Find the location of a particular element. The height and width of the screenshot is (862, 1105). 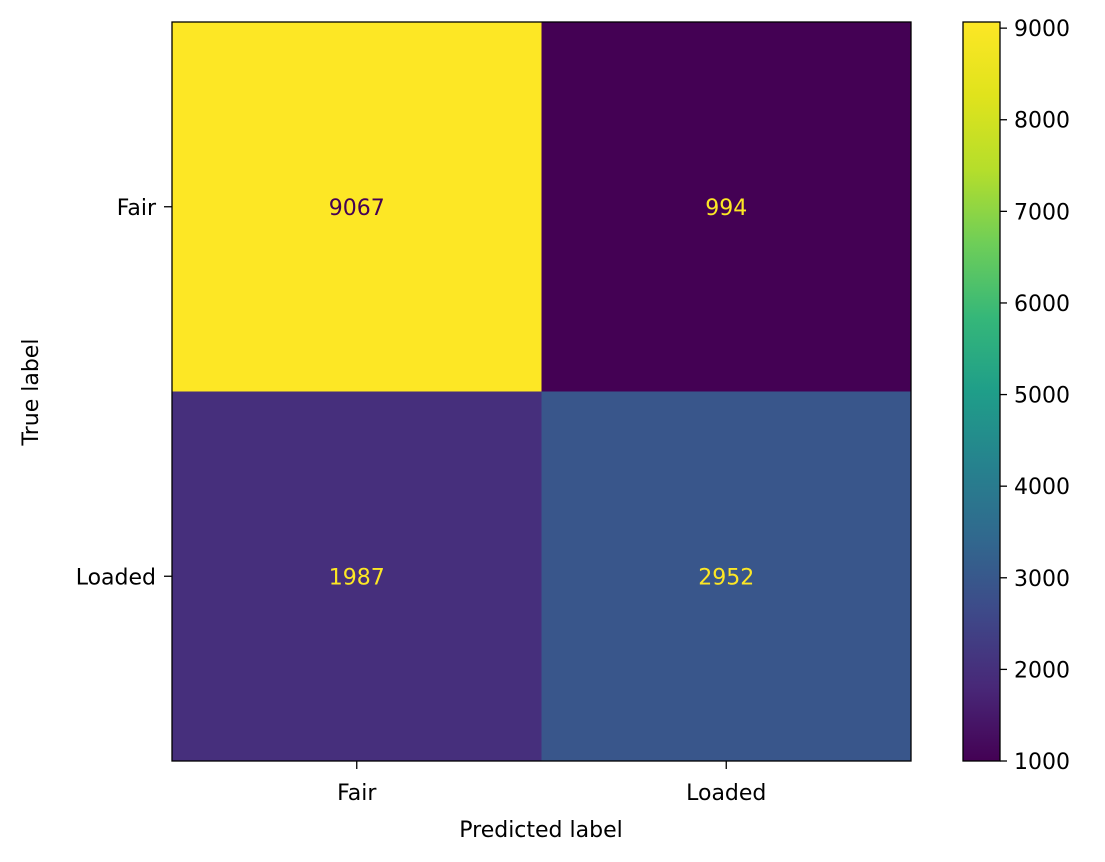

colorbar-tick-label: 4000 is located at coordinates (1042, 487).